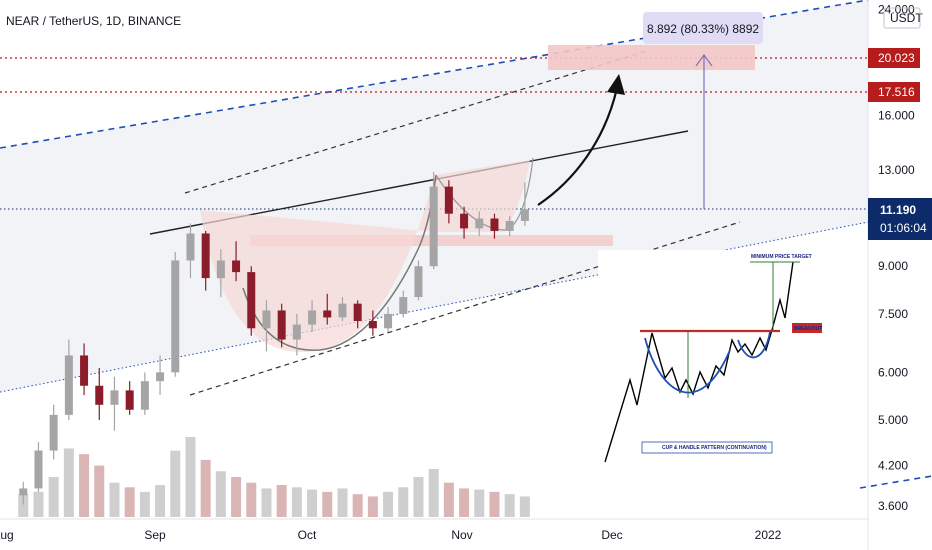 The height and width of the screenshot is (550, 932). I want to click on current-price-tag, so click(900, 219).